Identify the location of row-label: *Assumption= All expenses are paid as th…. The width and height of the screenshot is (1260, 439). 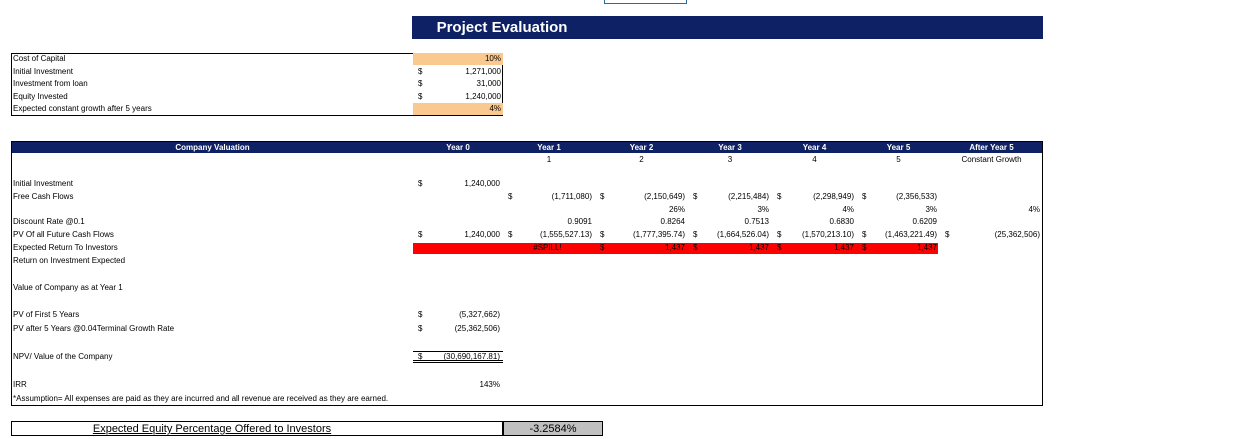
(201, 398).